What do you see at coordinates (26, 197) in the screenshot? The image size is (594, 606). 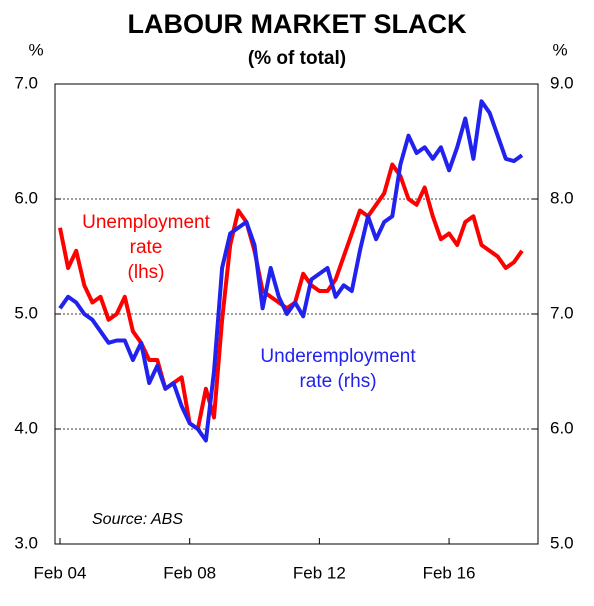 I see `y-tick-label: 6.0` at bounding box center [26, 197].